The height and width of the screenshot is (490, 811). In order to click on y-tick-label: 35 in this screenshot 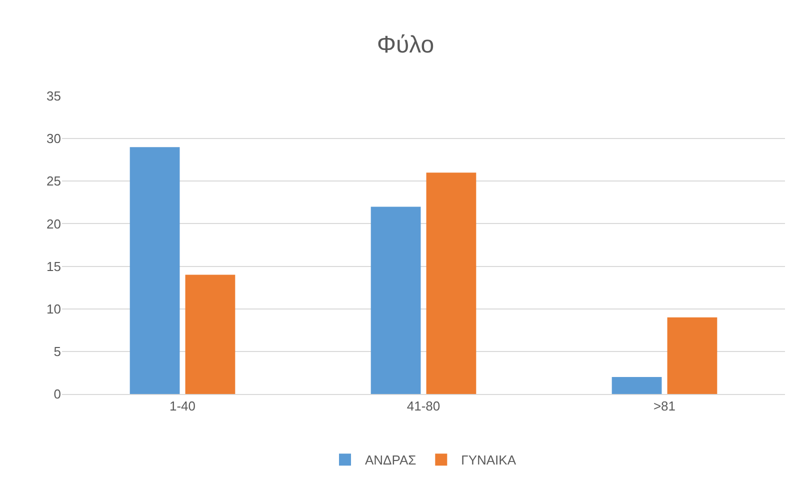, I will do `click(53, 96)`.